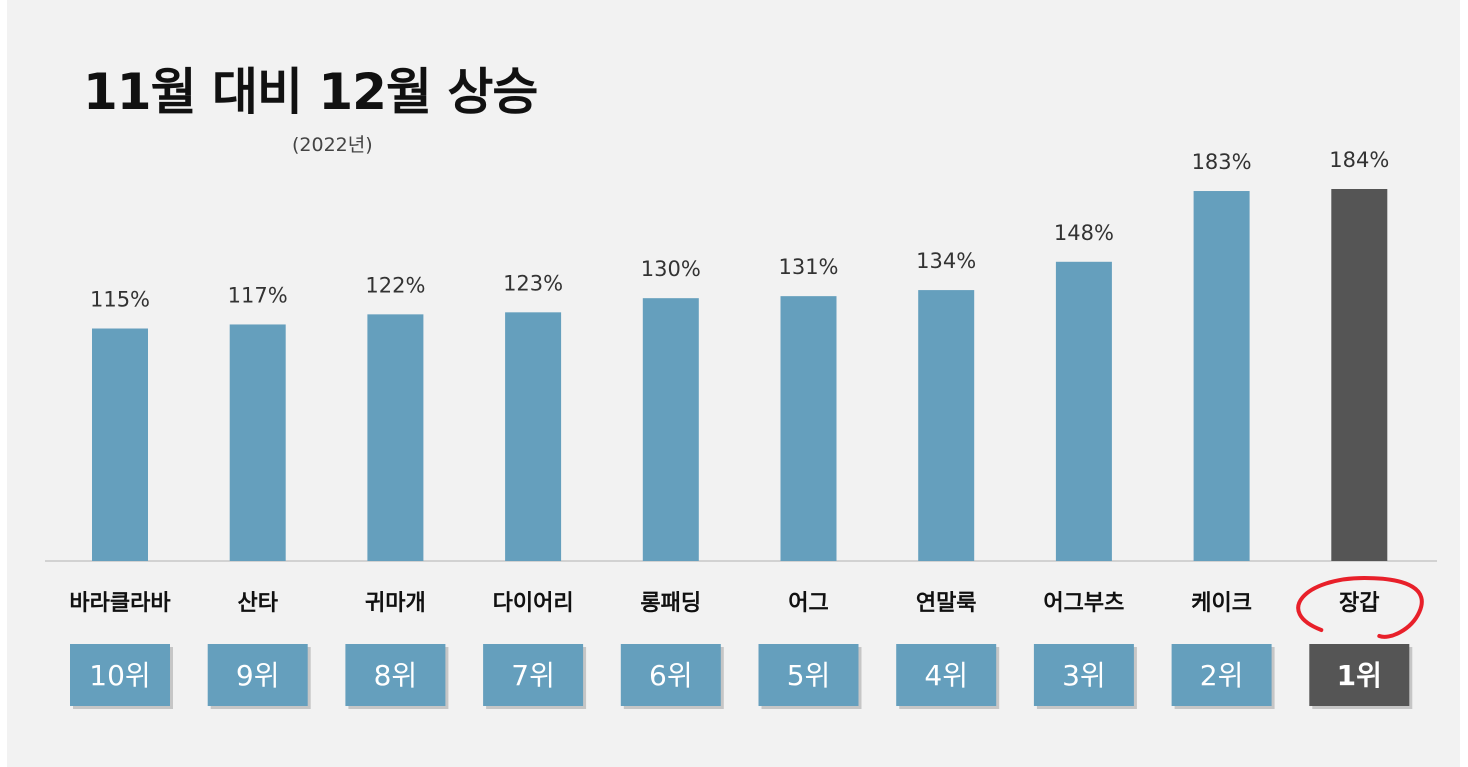  I want to click on data-label-7: 134%, so click(946, 261).